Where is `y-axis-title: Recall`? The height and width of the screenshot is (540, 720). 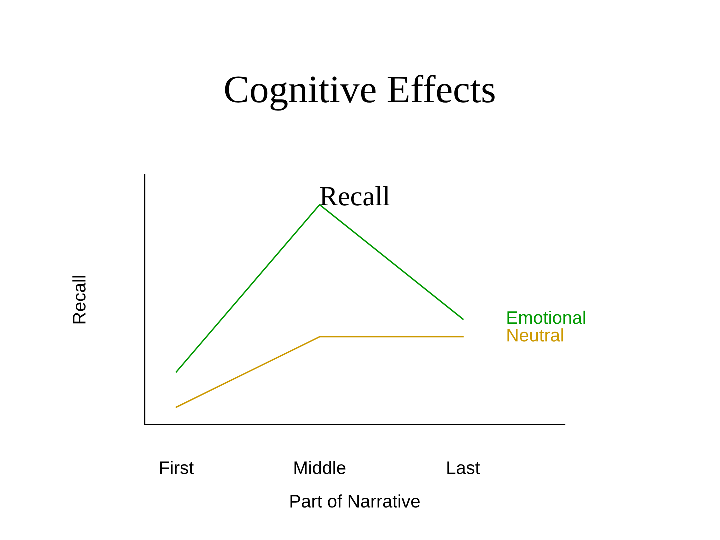
y-axis-title: Recall is located at coordinates (79, 300).